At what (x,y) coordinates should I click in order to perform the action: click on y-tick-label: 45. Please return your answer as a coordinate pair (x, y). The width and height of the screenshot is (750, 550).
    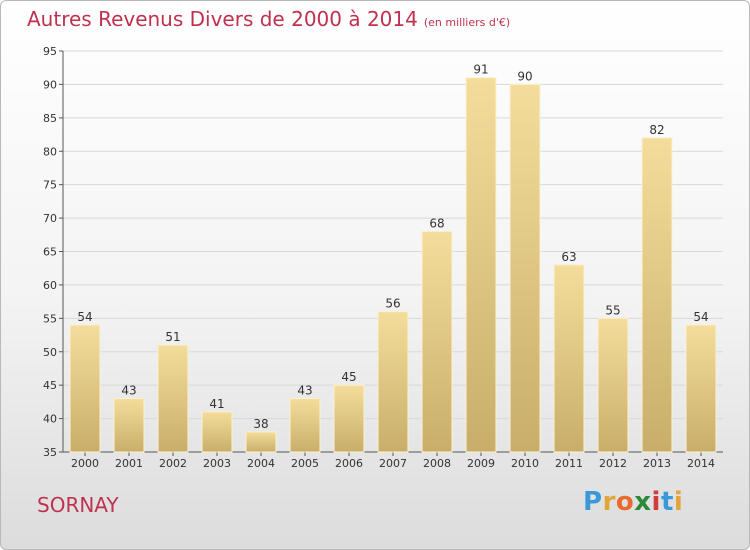
    Looking at the image, I should click on (50, 385).